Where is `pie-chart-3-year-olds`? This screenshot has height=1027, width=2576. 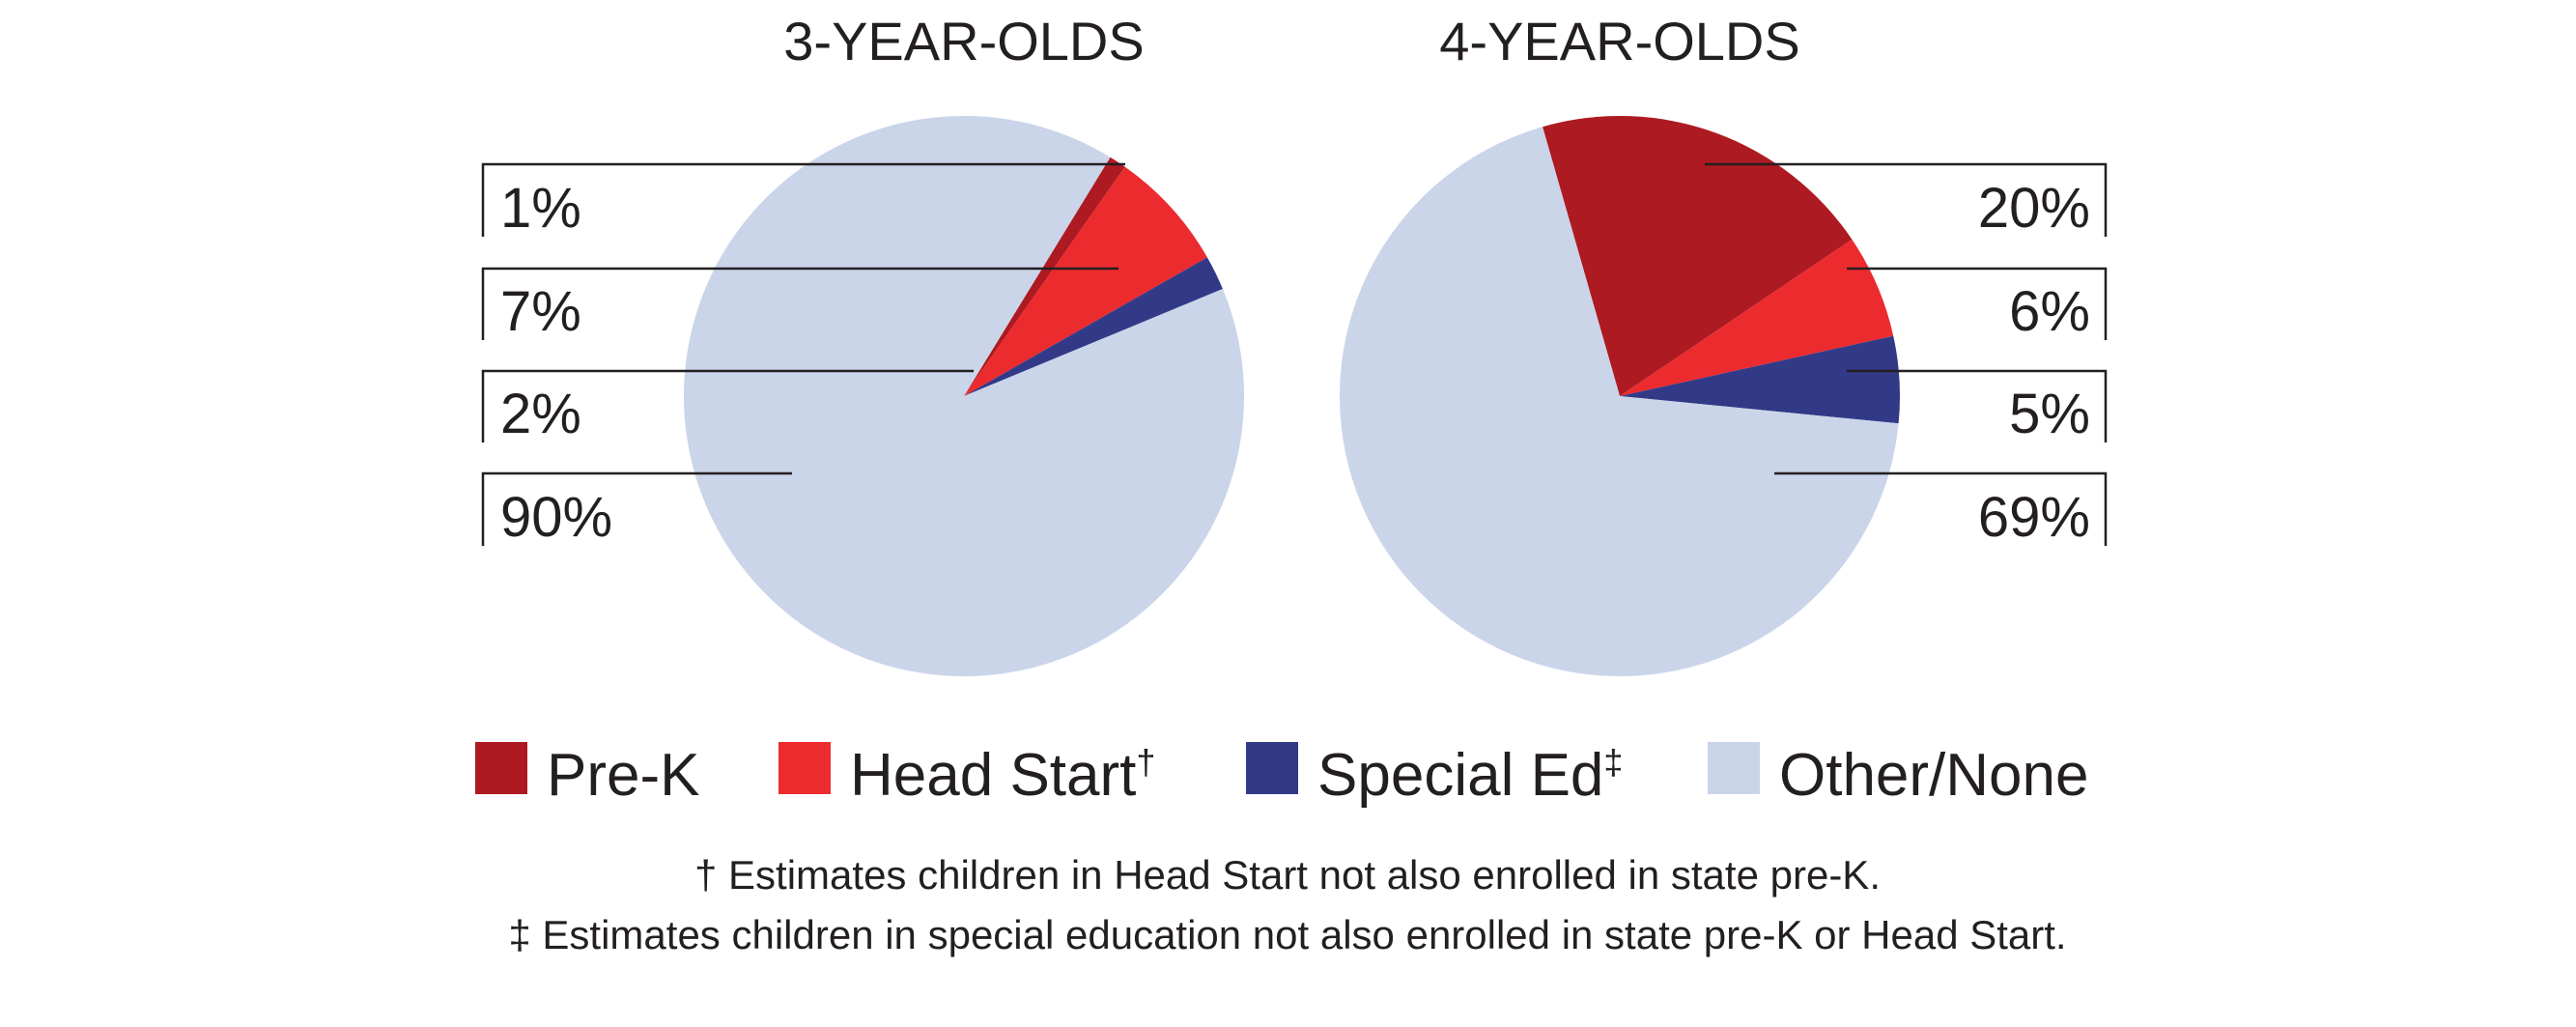
pie-chart-3-year-olds is located at coordinates (964, 396).